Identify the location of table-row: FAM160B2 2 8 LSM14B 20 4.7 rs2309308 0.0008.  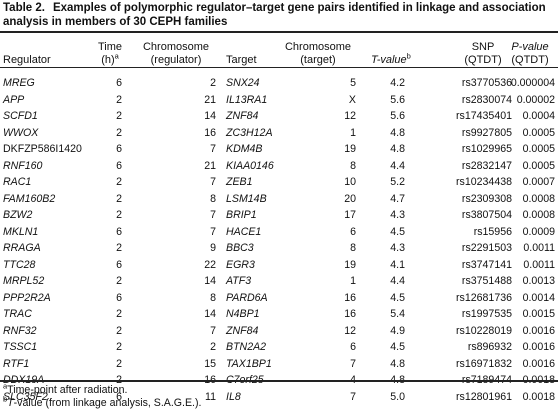
(279, 199).